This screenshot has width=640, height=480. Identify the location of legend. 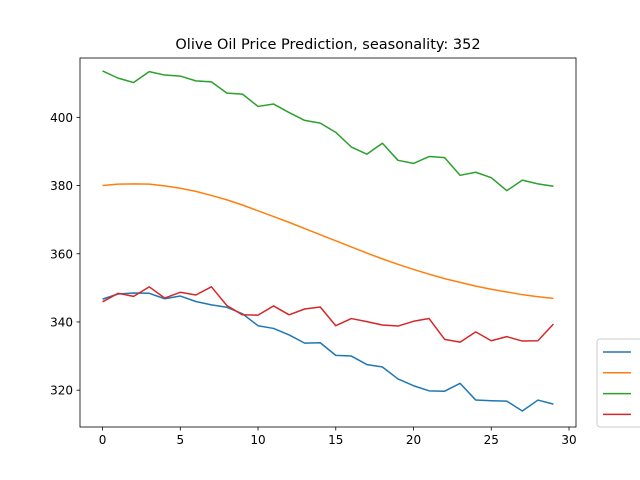
(618, 383).